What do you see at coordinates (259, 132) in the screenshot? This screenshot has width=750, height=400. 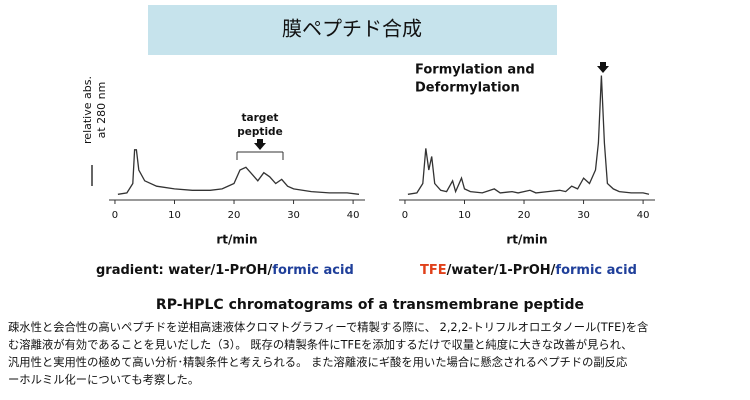 I see `annotation: peptide` at bounding box center [259, 132].